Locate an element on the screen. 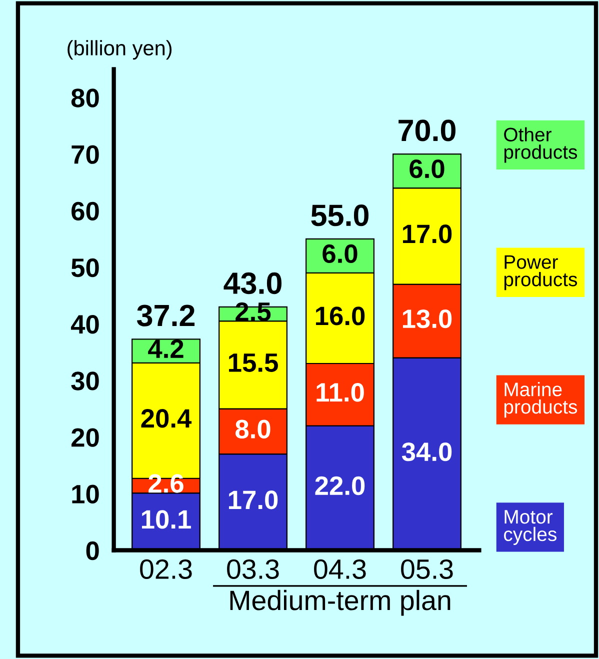  y-tick-label: 60 is located at coordinates (85, 211).